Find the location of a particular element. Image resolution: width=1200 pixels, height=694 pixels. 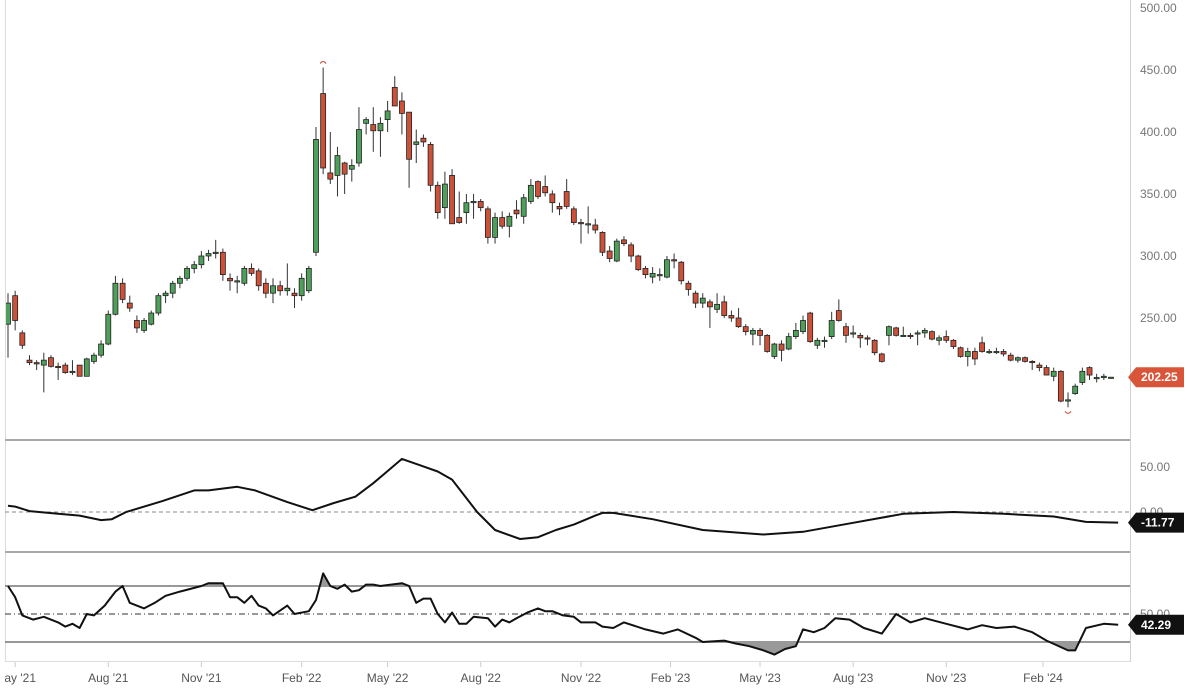

oscillator-value-tag-background is located at coordinates (1156, 522).